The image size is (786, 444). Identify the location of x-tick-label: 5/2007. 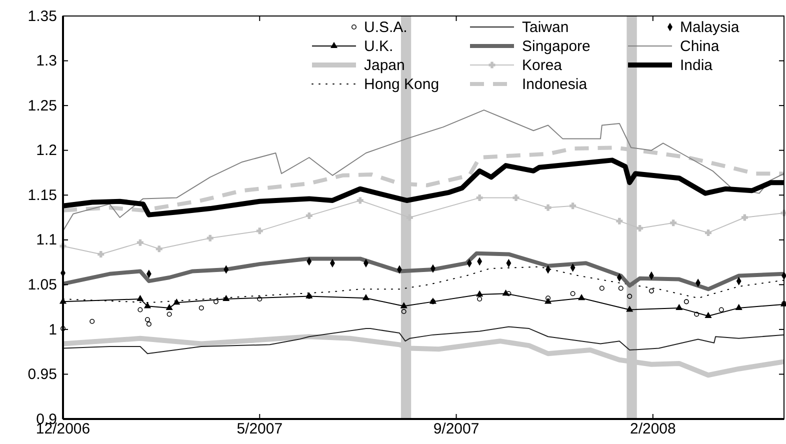
(259, 429).